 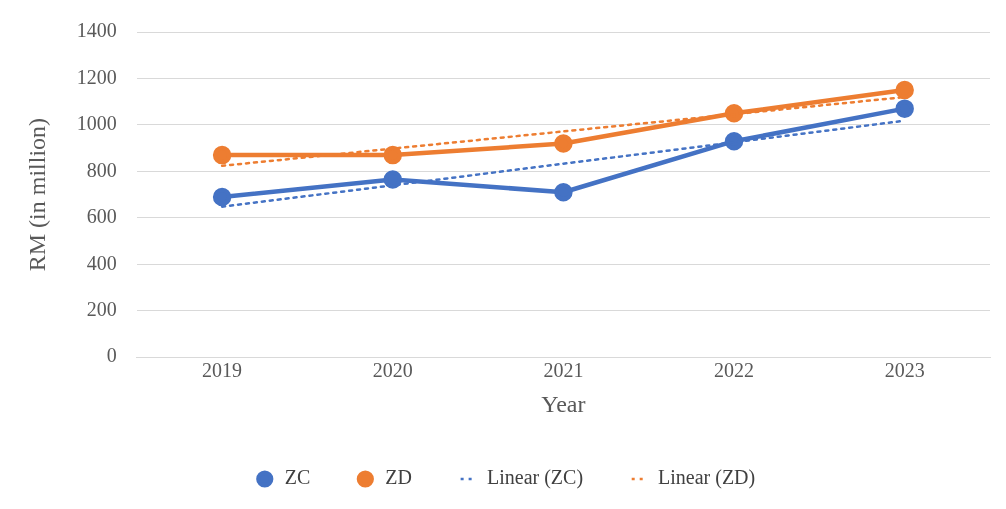 What do you see at coordinates (111, 355) in the screenshot?
I see `y-tick-label: 0` at bounding box center [111, 355].